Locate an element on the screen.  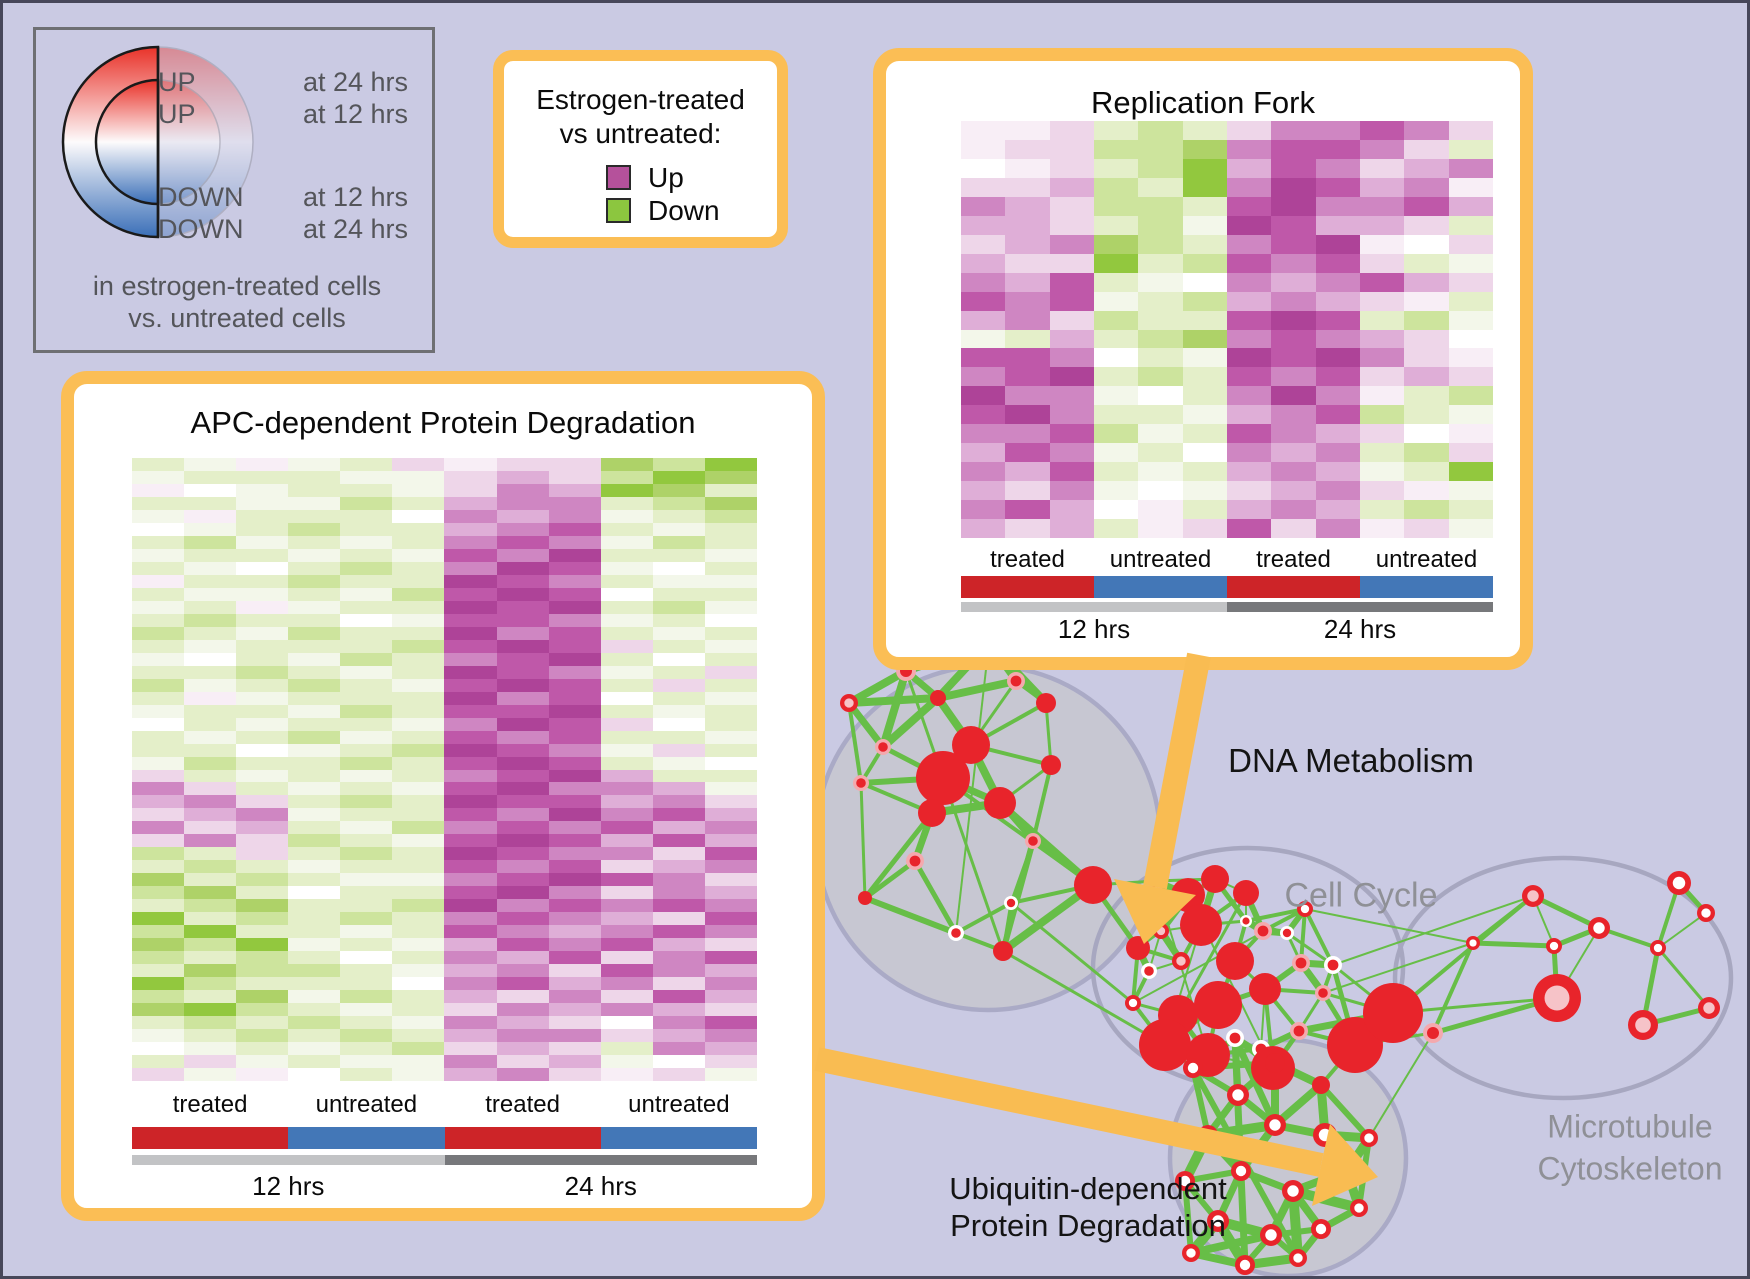
group-label: treated is located at coordinates (1293, 559).